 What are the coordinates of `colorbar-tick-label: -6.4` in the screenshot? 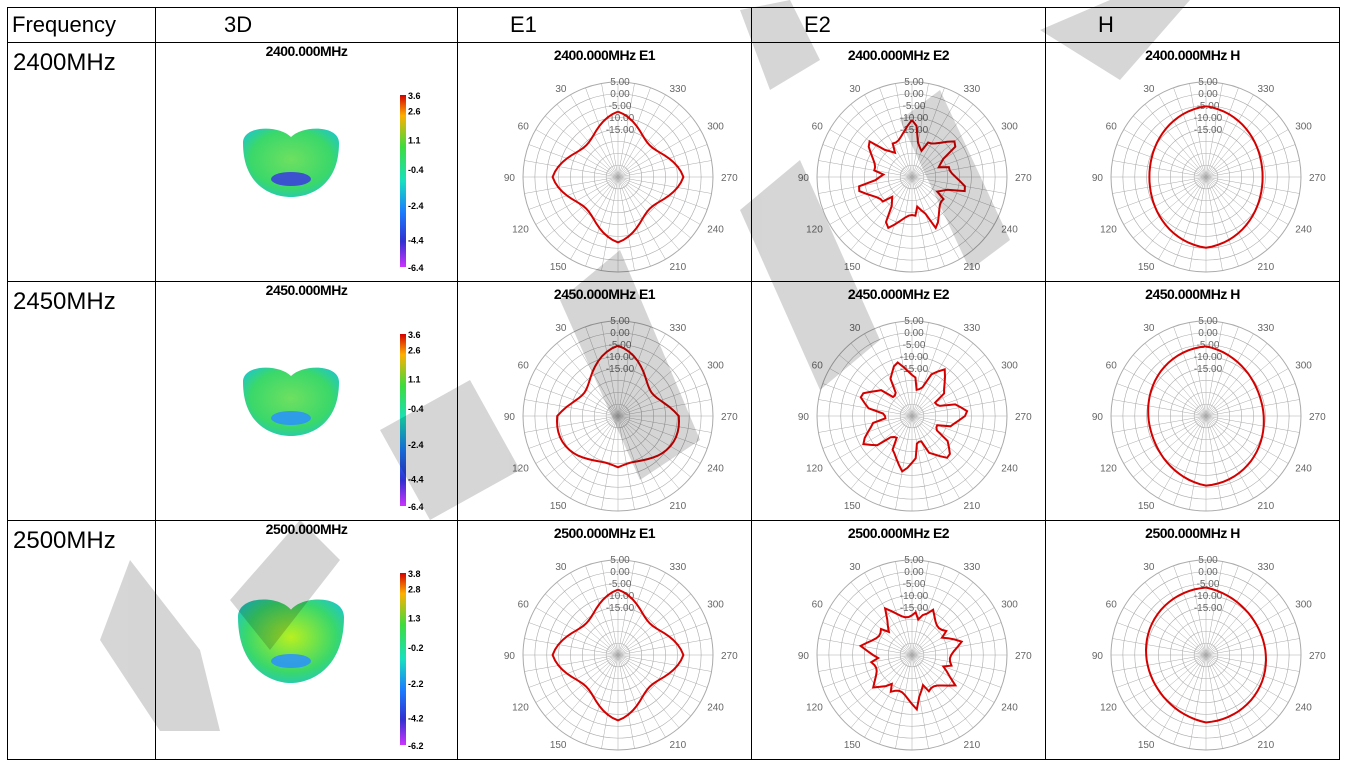 It's located at (416, 507).